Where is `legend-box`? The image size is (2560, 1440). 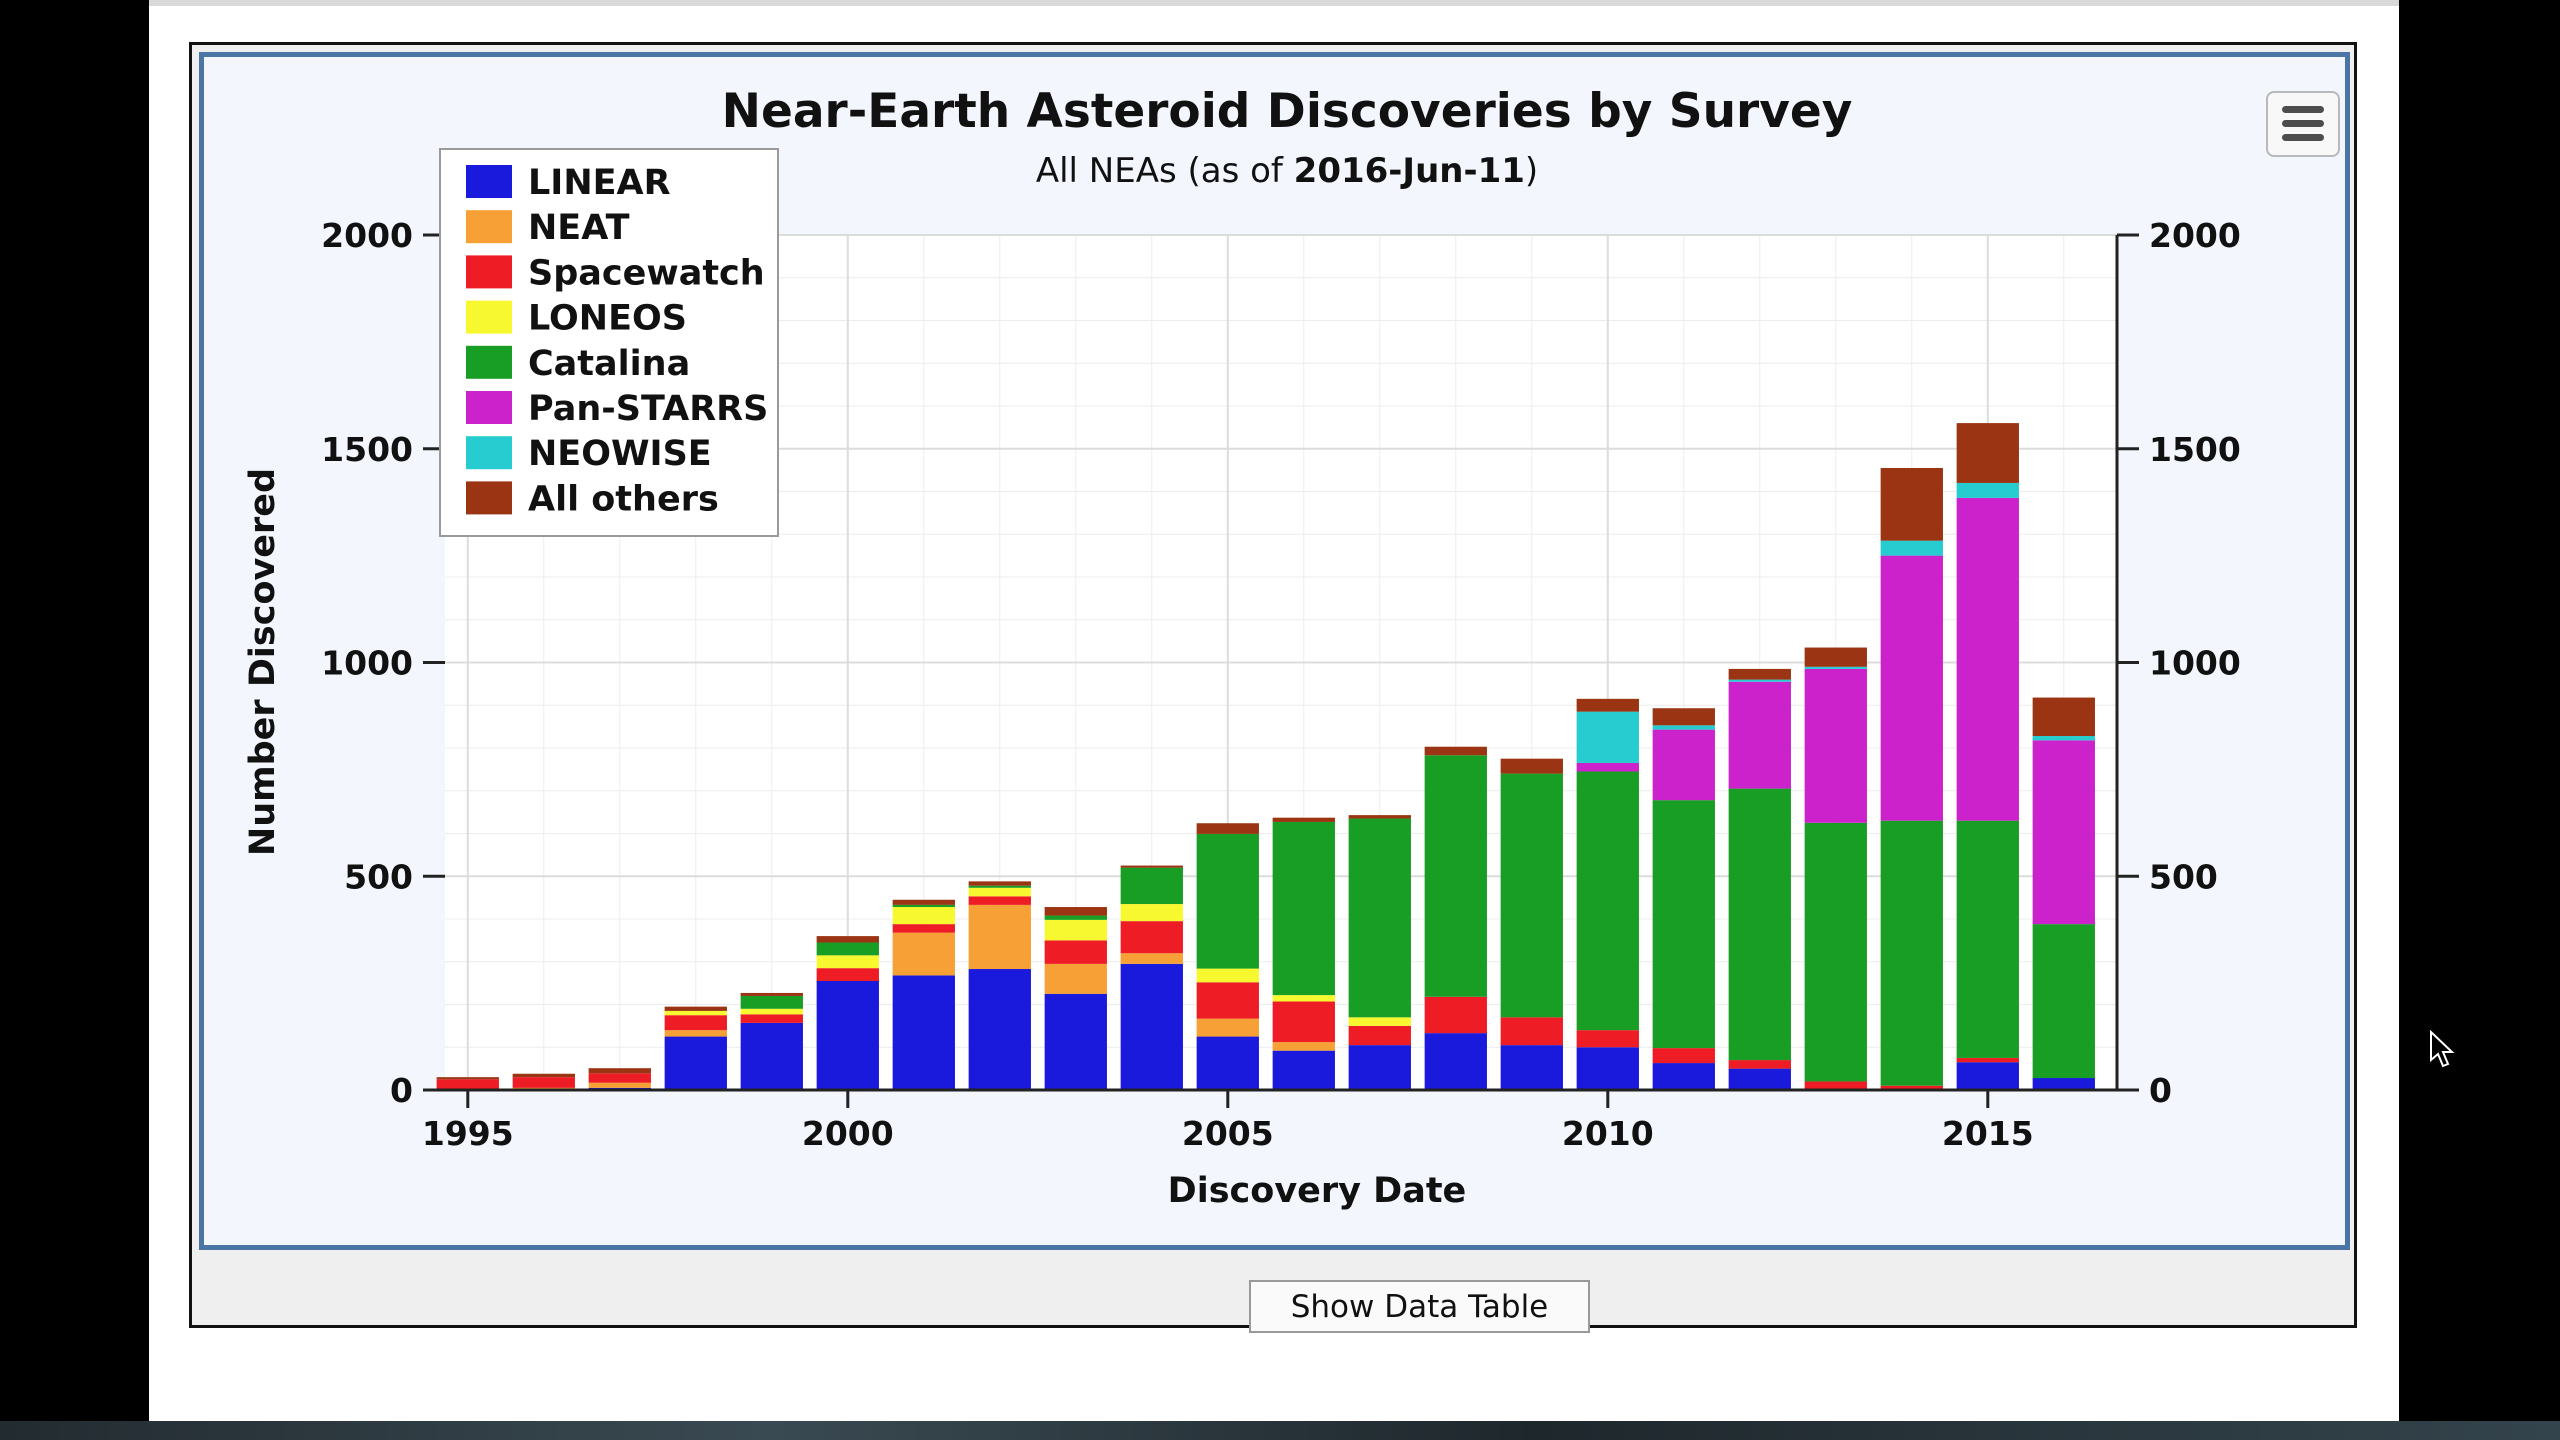 legend-box is located at coordinates (609, 342).